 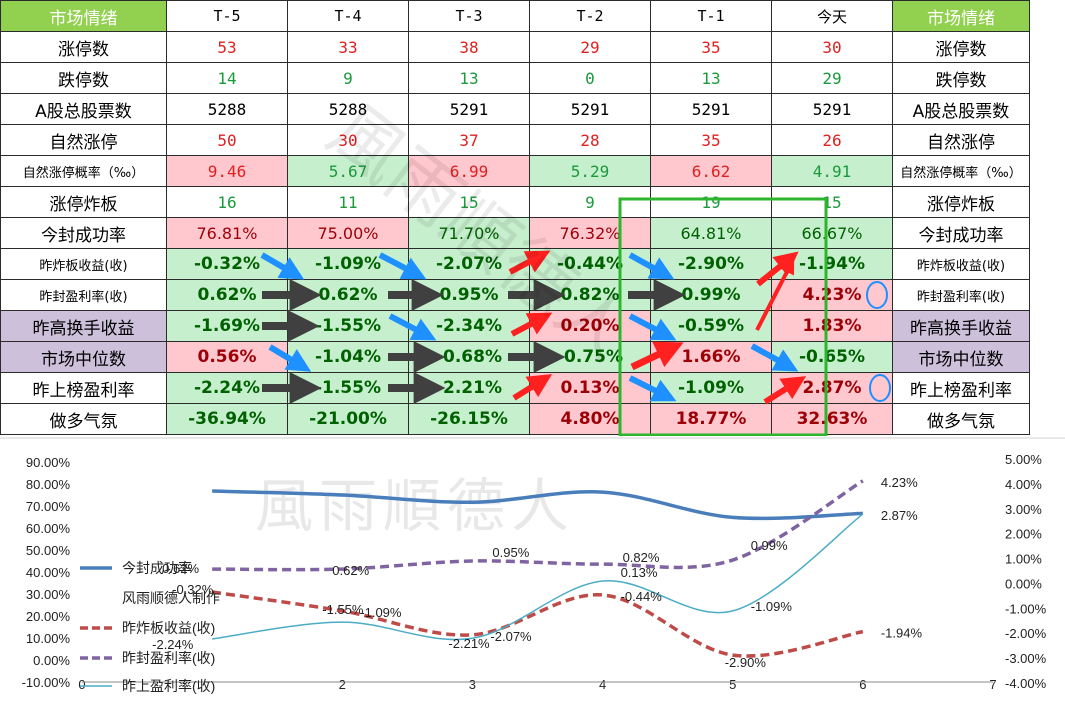 What do you see at coordinates (711, 47) in the screenshot?
I see `value-cell: 35` at bounding box center [711, 47].